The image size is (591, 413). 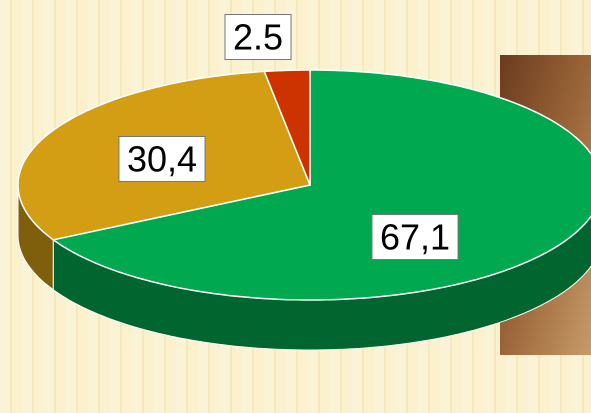 I want to click on data-label: 67,1, so click(x=415, y=237).